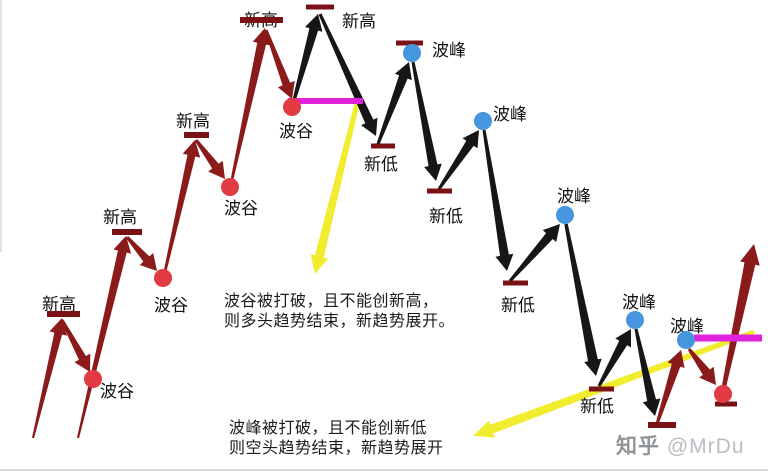  I want to click on annotation-line: 则多头趋势结束，新趋势展开。, so click(340, 321).